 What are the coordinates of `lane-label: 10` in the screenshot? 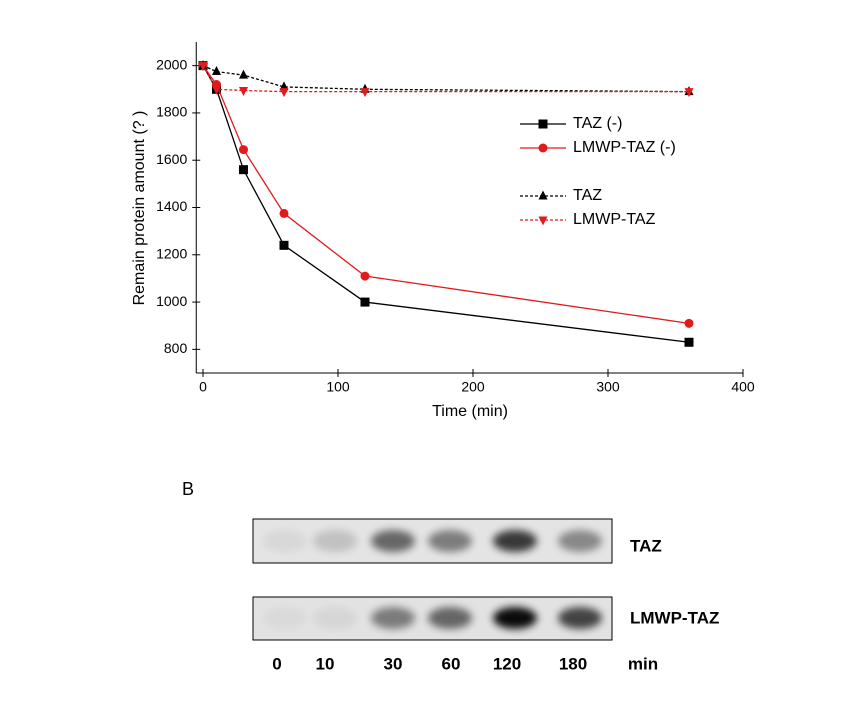 It's located at (325, 663).